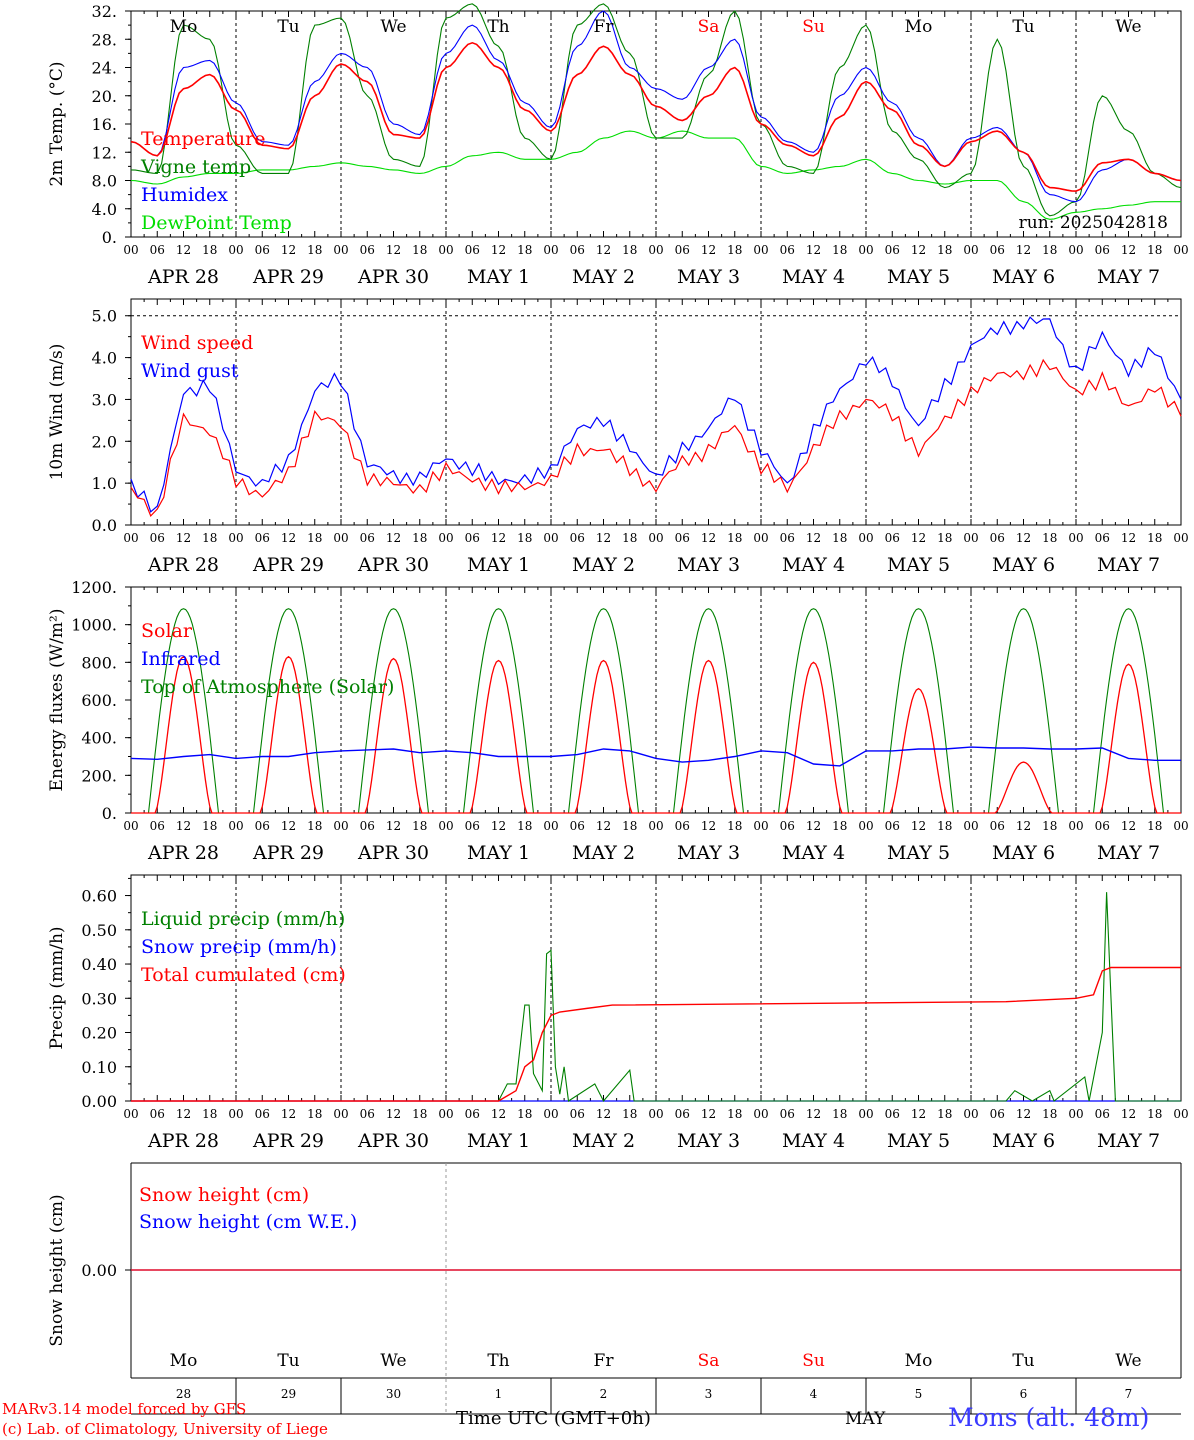 The width and height of the screenshot is (1194, 1440). I want to click on date-label: MAY 6, so click(1023, 277).